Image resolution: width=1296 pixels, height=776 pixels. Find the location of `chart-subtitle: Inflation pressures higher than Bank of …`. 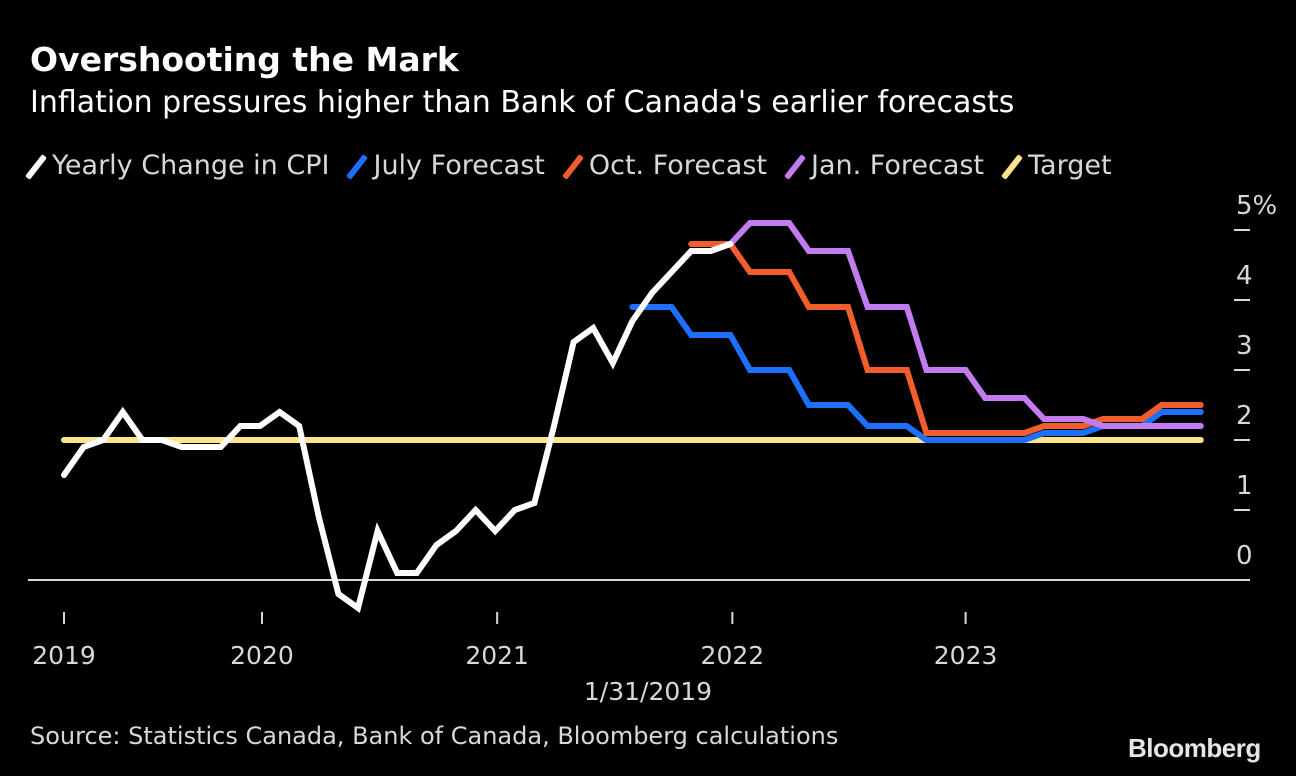

chart-subtitle: Inflation pressures higher than Bank of … is located at coordinates (522, 102).